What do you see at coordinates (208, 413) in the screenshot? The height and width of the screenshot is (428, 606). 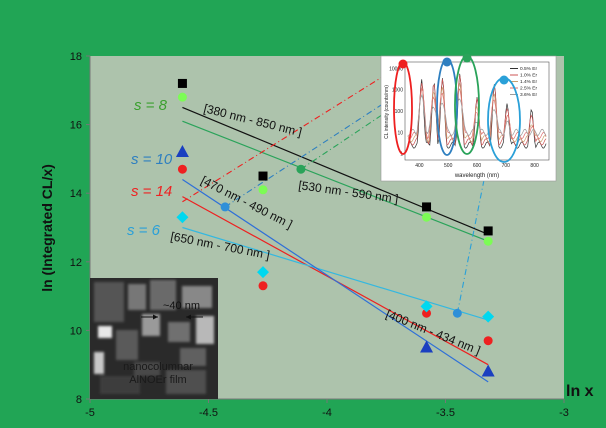 I see `x-tick-label: -4.5` at bounding box center [208, 413].